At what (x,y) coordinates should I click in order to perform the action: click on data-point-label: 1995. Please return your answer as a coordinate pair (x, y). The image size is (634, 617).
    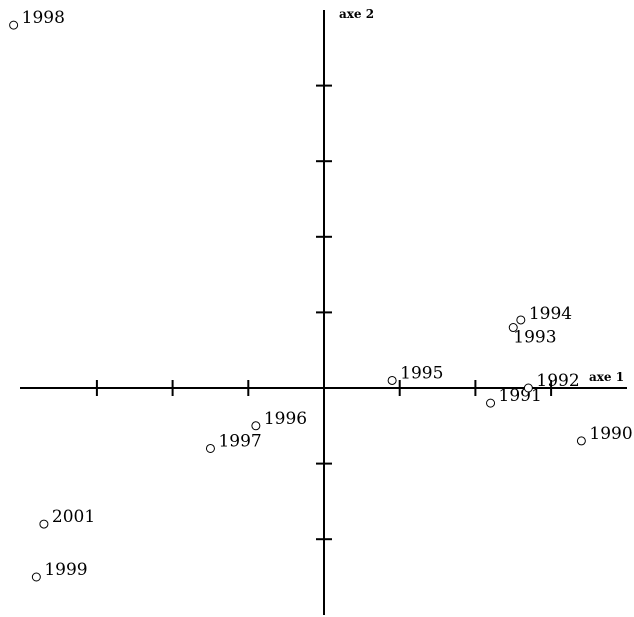
    Looking at the image, I should click on (421, 373).